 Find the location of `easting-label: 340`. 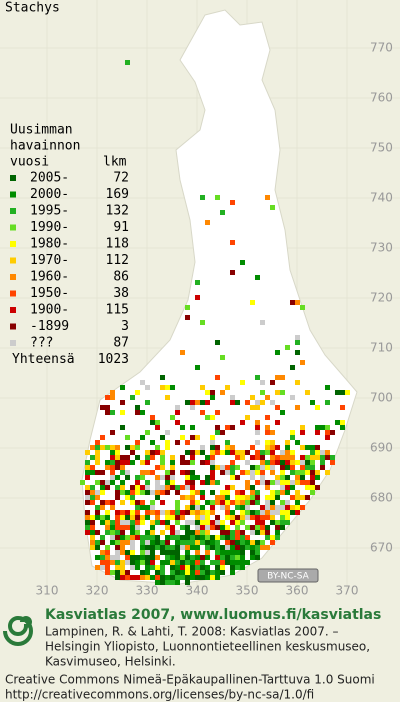

easting-label: 340 is located at coordinates (197, 591).